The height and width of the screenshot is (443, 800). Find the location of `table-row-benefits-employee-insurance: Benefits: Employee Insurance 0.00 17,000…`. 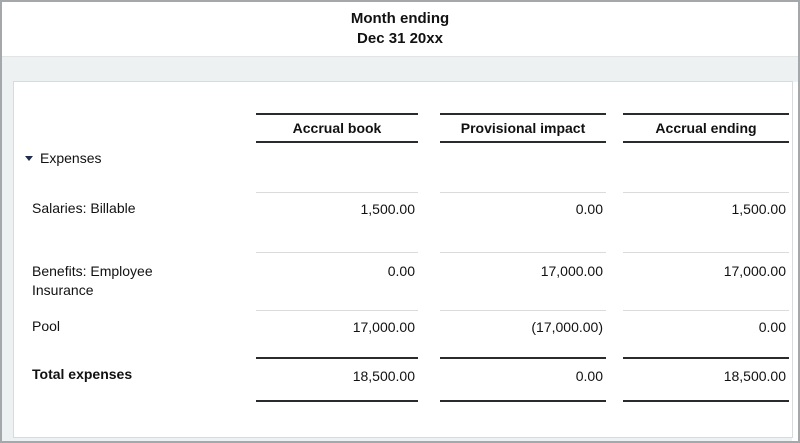

table-row-benefits-employee-insurance: Benefits: Employee Insurance 0.00 17,000… is located at coordinates (403, 281).